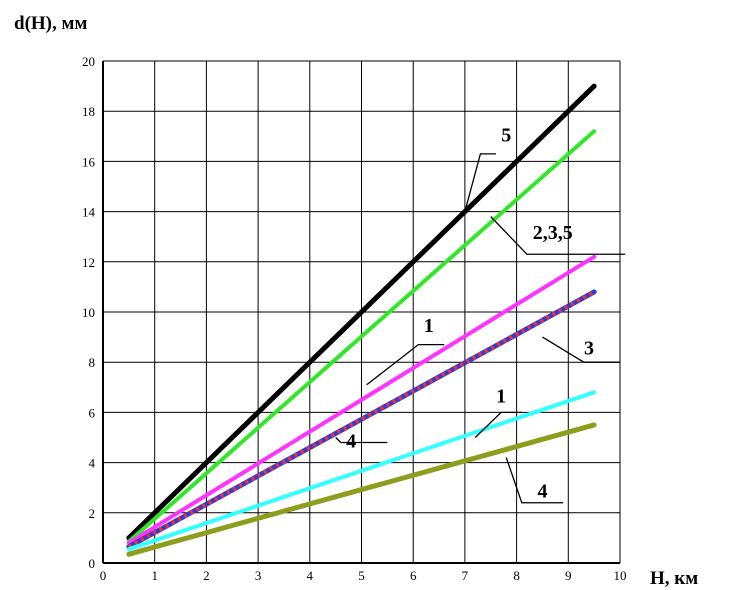 This screenshot has height=590, width=730. Describe the element at coordinates (50, 23) in the screenshot. I see `y-axis-title: d(H), мм` at that location.